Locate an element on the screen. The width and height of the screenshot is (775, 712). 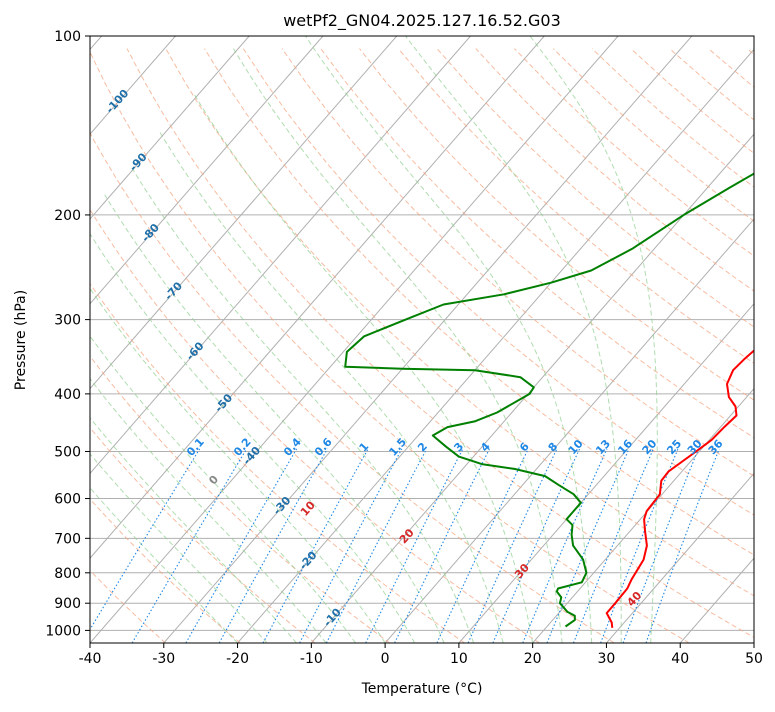
x-tick-label: -10 is located at coordinates (311, 659).